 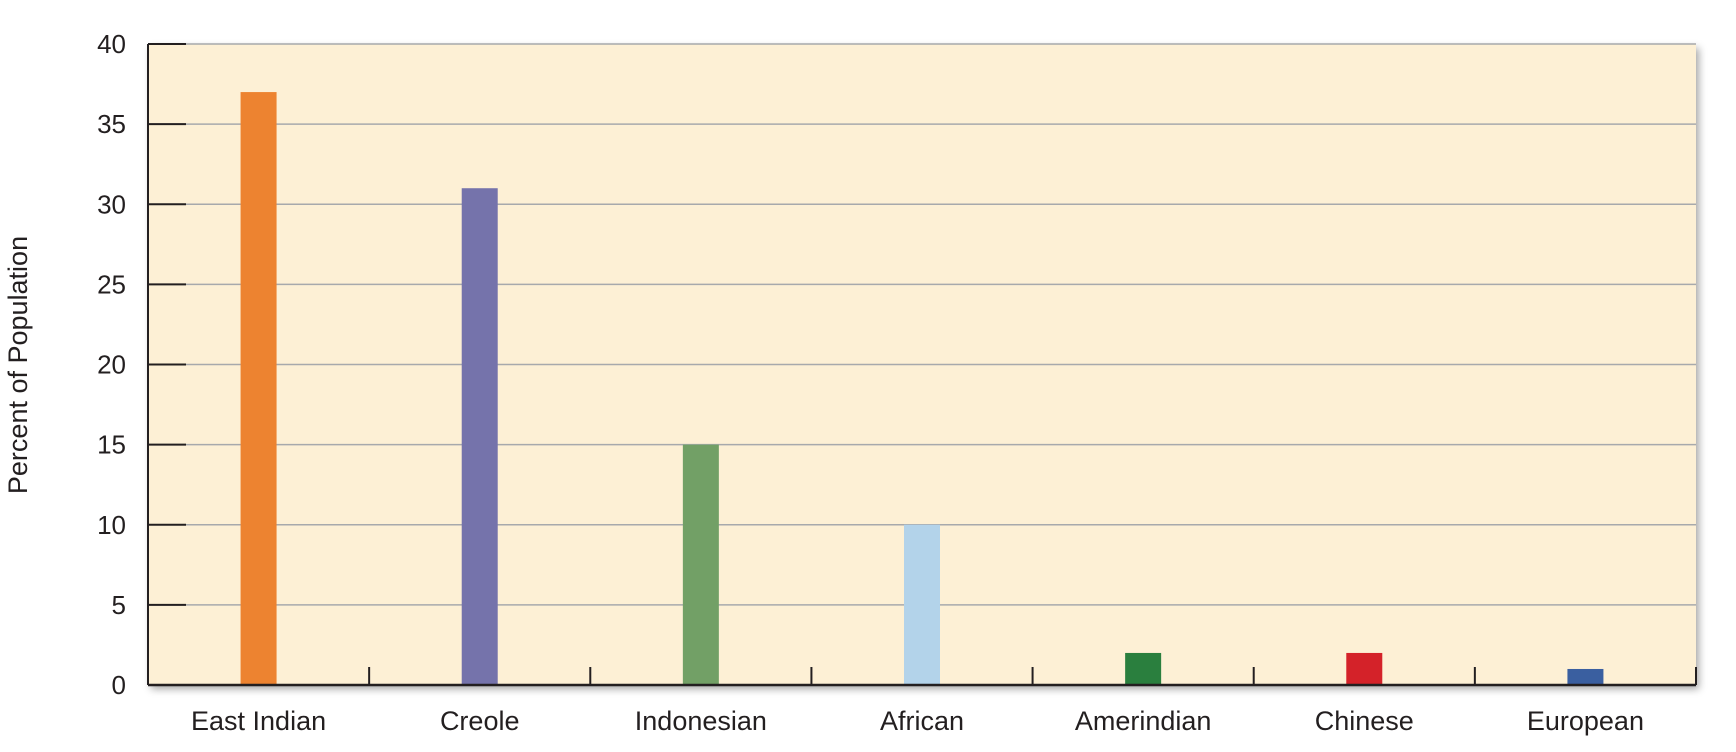 I want to click on bar-east-indian, so click(x=258, y=388).